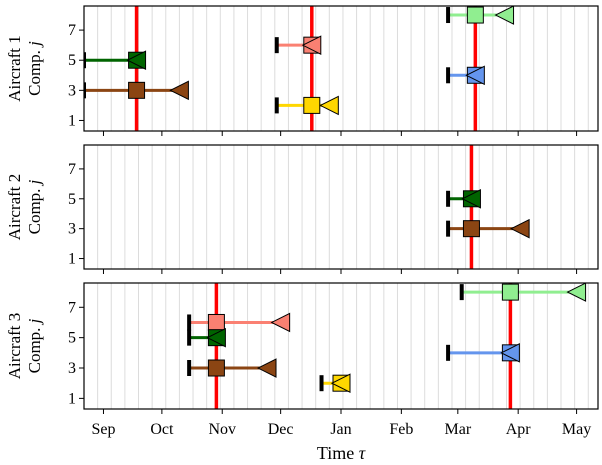  I want to click on x-tick-label-may: May, so click(576, 429).